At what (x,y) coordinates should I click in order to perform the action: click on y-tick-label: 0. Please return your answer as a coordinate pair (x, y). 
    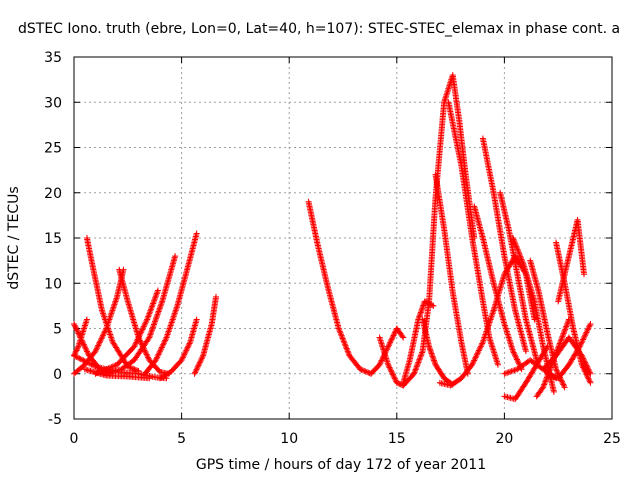
    Looking at the image, I should click on (57, 375).